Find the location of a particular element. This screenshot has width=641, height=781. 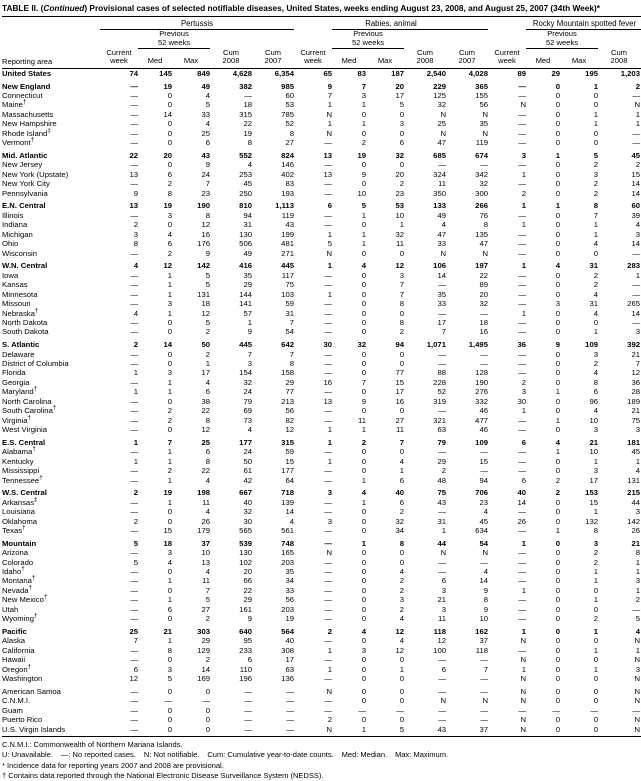

row-area-label: Massachusetts is located at coordinates (28, 114).